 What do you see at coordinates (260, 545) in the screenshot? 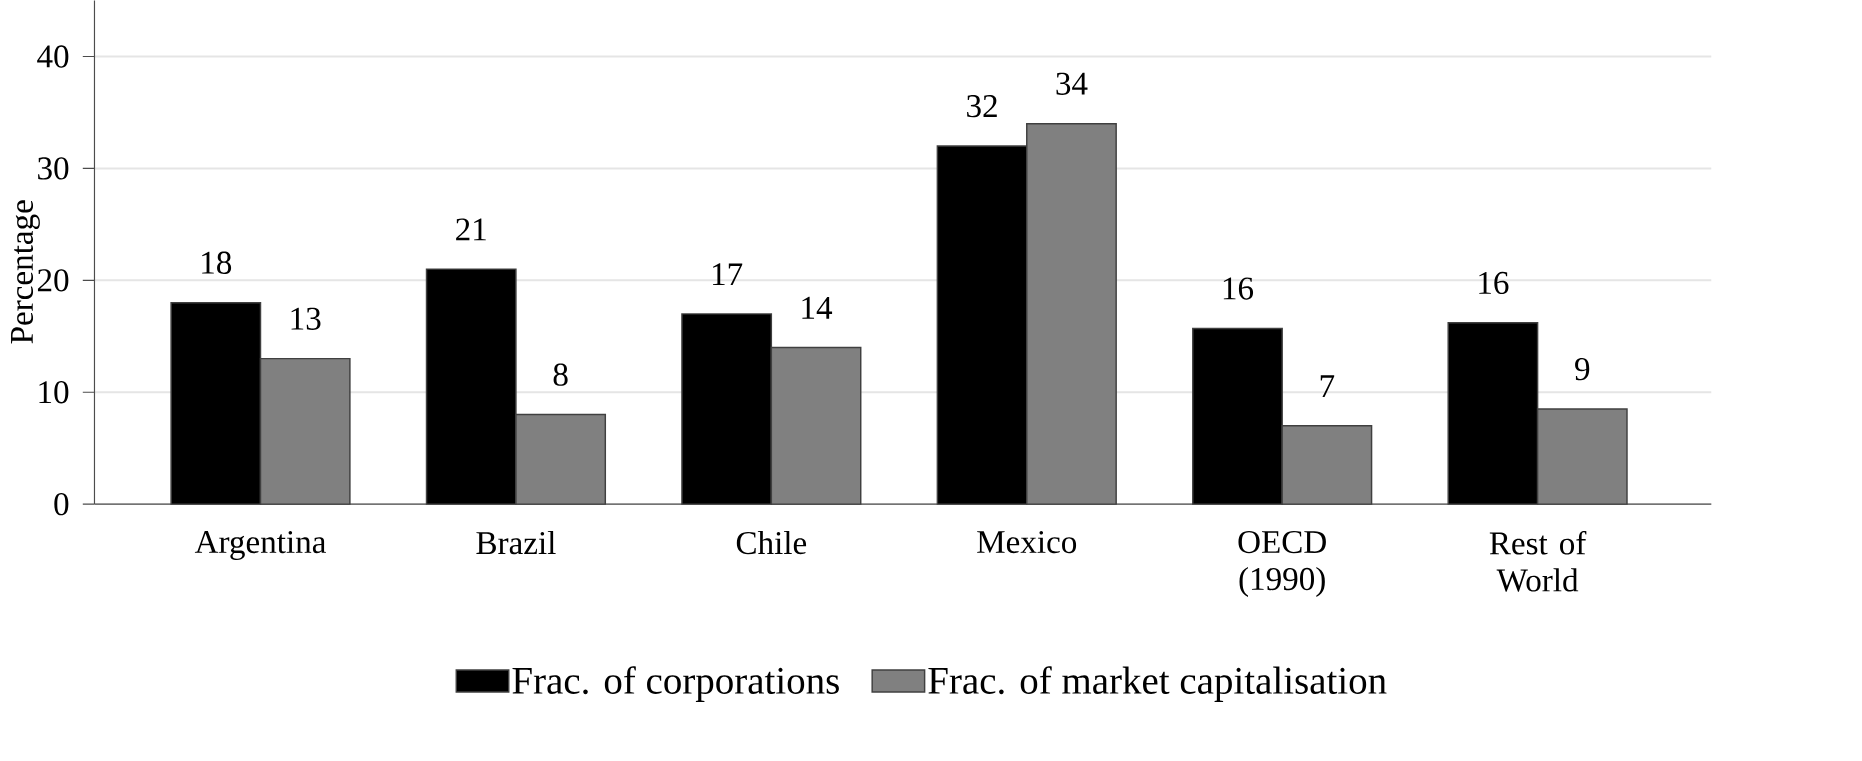
I see `x-tick-label: Argentina` at bounding box center [260, 545].